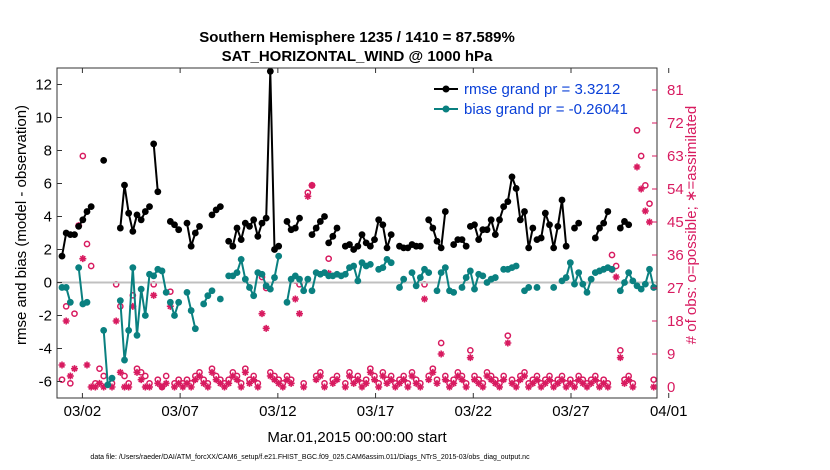  What do you see at coordinates (675, 123) in the screenshot?
I see `y-right-tick-label: 72` at bounding box center [675, 123].